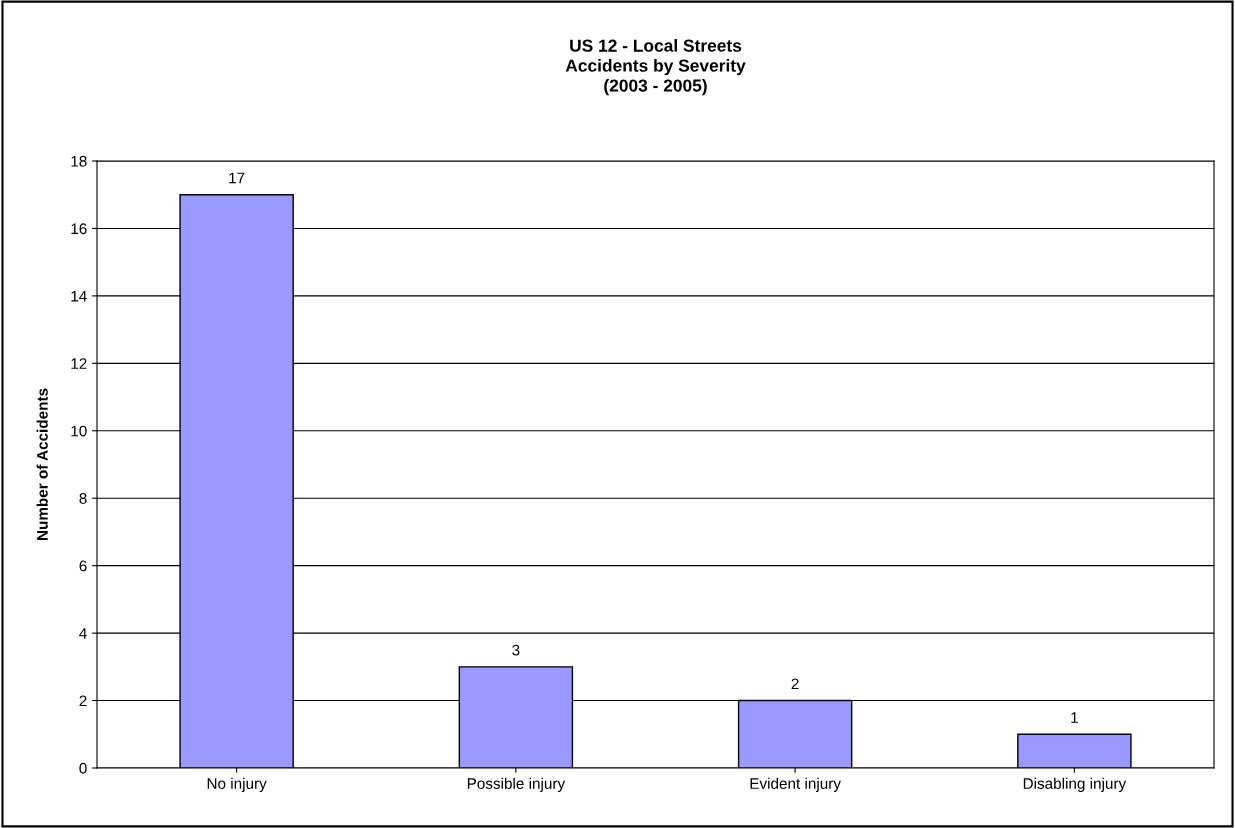  Describe the element at coordinates (42, 464) in the screenshot. I see `y-axis-title: Number of Accidents` at that location.